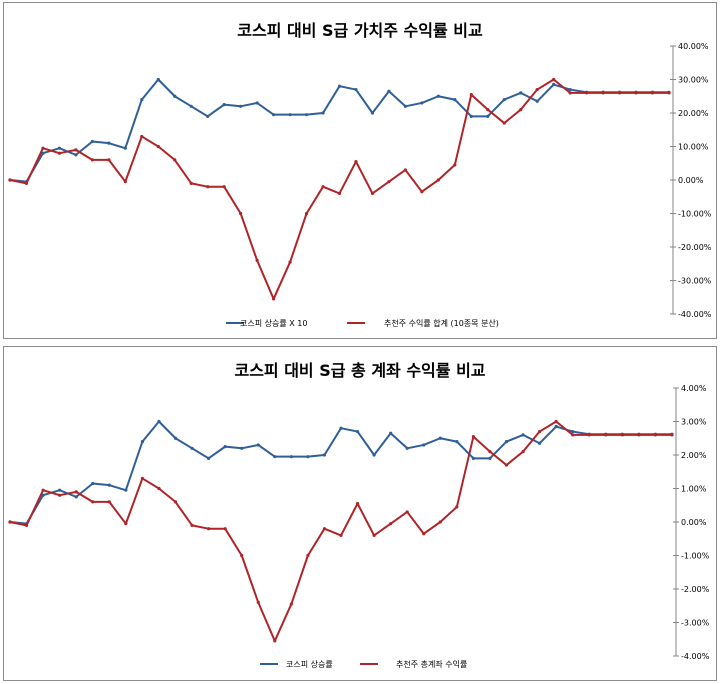 The image size is (720, 684). Describe the element at coordinates (359, 370) in the screenshot. I see `chart-2-title: 코스피 대비 S급 총 계좌 수익률 비교` at that location.